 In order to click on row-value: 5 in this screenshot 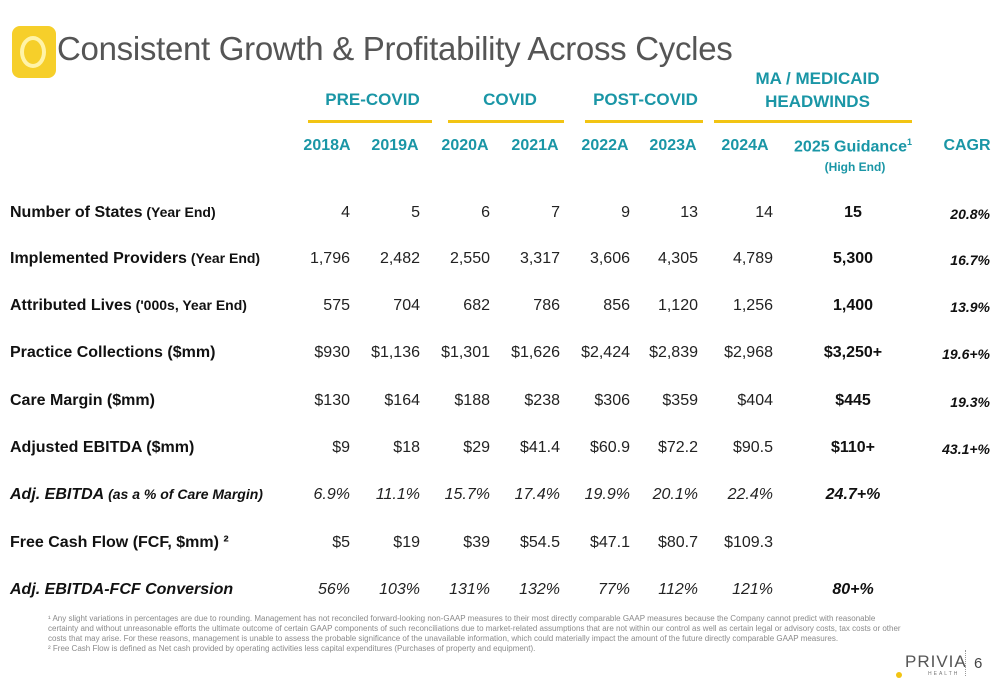, I will do `click(415, 212)`.